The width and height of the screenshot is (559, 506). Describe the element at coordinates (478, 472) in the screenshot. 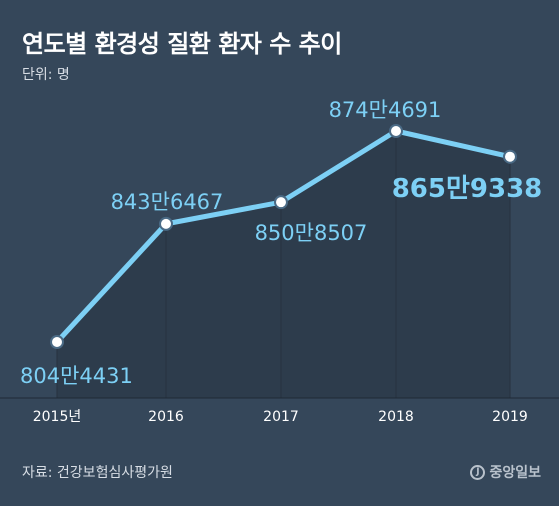

I see `logo-mark-icon: J` at that location.